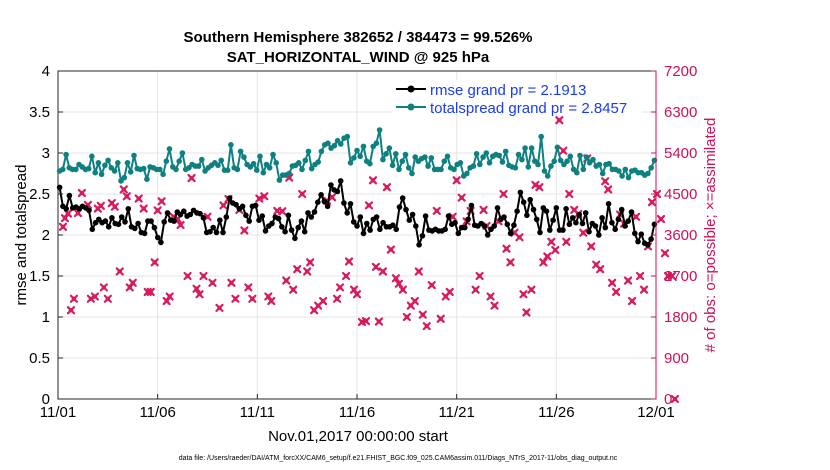 This screenshot has height=470, width=830. What do you see at coordinates (680, 235) in the screenshot?
I see `y-right-tick-label: 3600` at bounding box center [680, 235].